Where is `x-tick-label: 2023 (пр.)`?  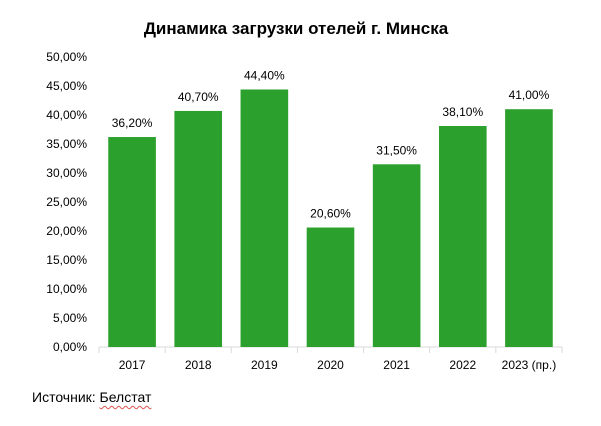
x-tick-label: 2023 (пр.) is located at coordinates (529, 365).